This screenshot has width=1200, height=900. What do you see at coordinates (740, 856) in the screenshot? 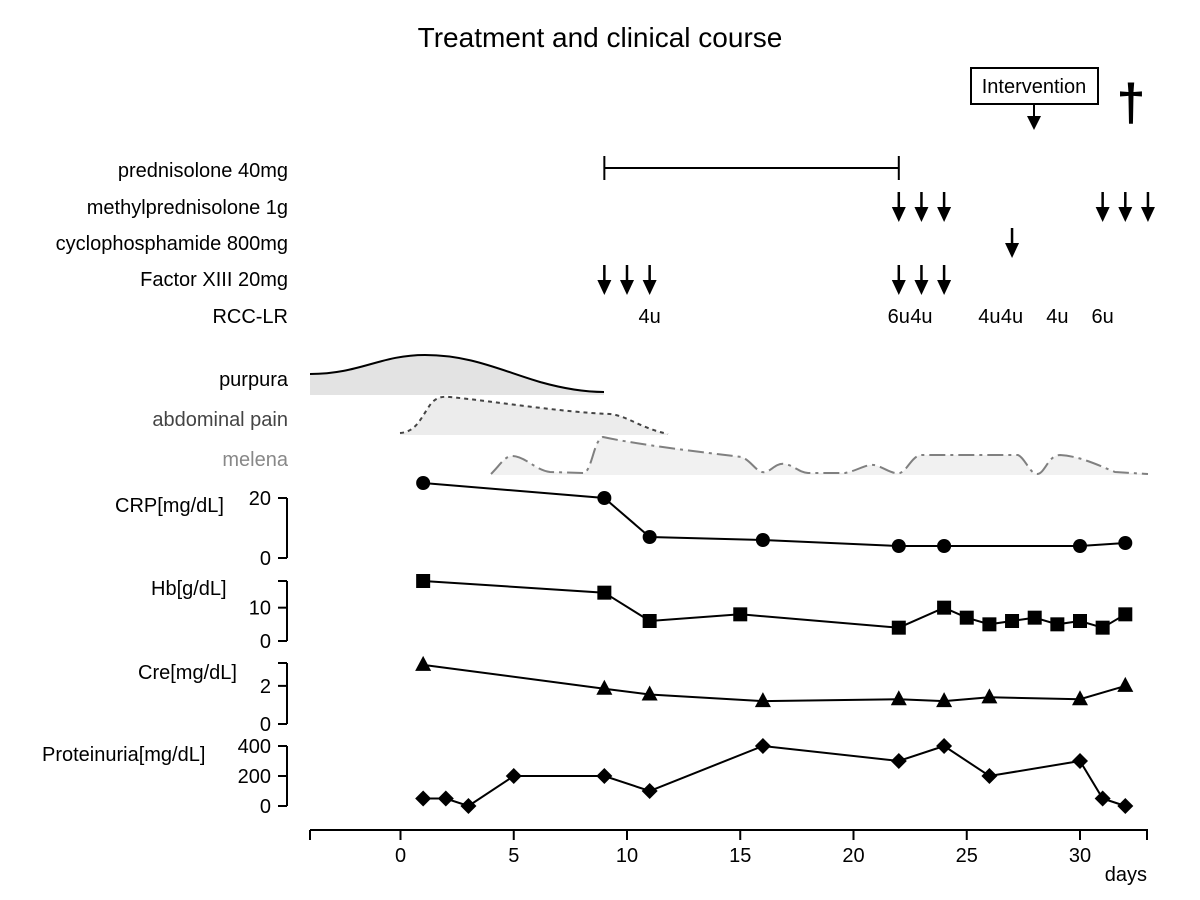
I see `x-tick-label: 15` at bounding box center [740, 856].